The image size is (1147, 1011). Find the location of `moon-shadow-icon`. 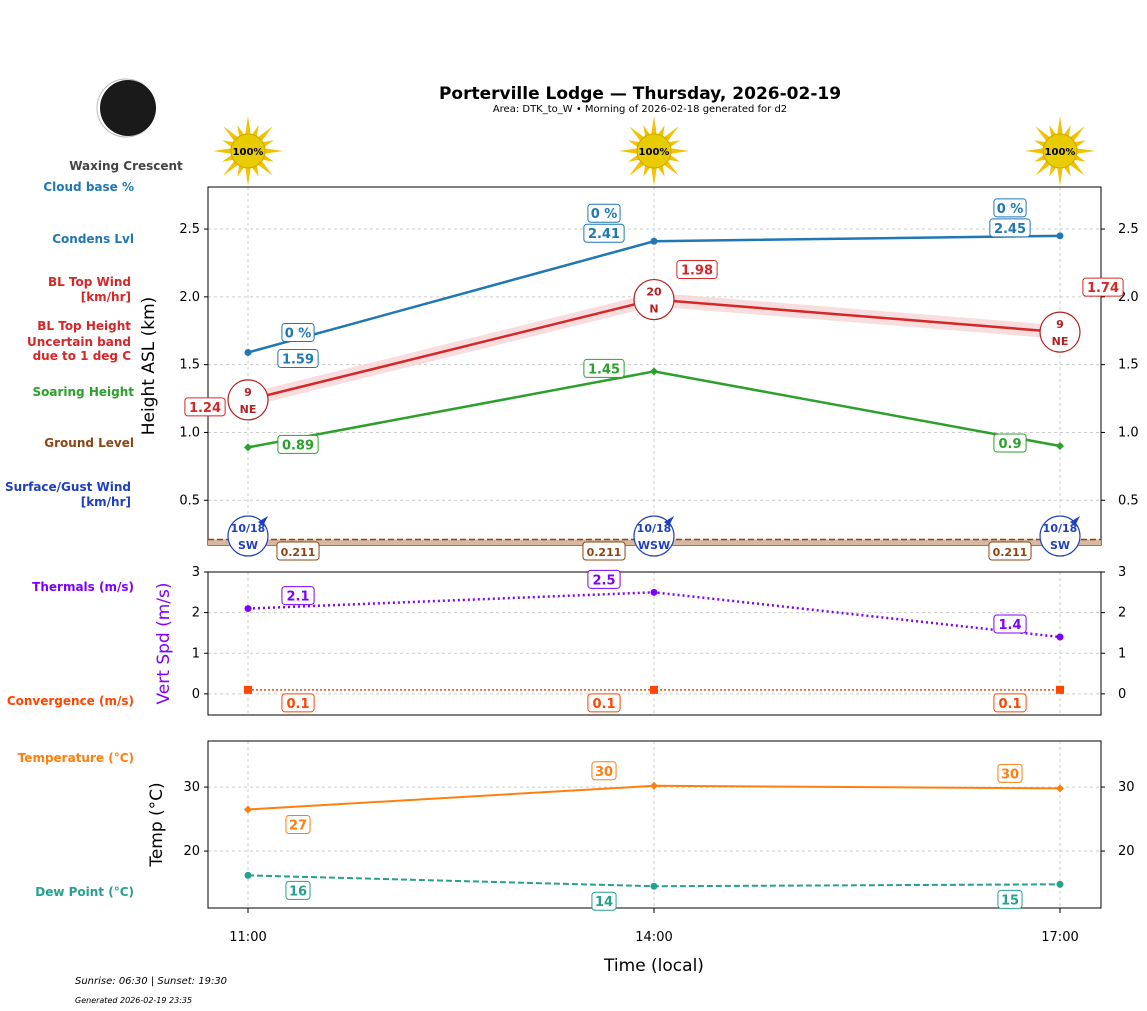

moon-shadow-icon is located at coordinates (128, 108).